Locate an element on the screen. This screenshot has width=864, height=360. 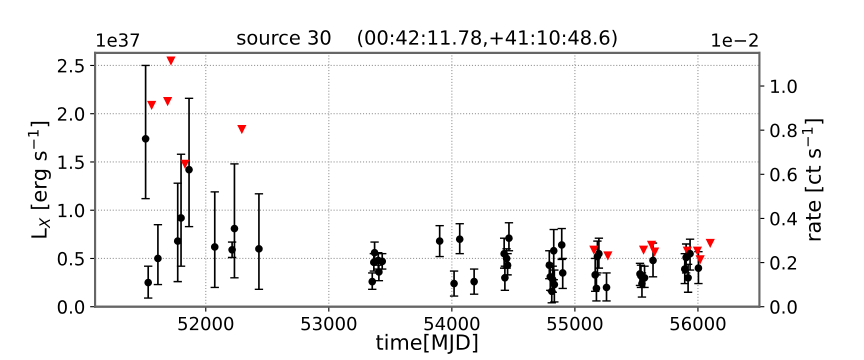
y2-tick-label: 0.0 is located at coordinates (783, 307).